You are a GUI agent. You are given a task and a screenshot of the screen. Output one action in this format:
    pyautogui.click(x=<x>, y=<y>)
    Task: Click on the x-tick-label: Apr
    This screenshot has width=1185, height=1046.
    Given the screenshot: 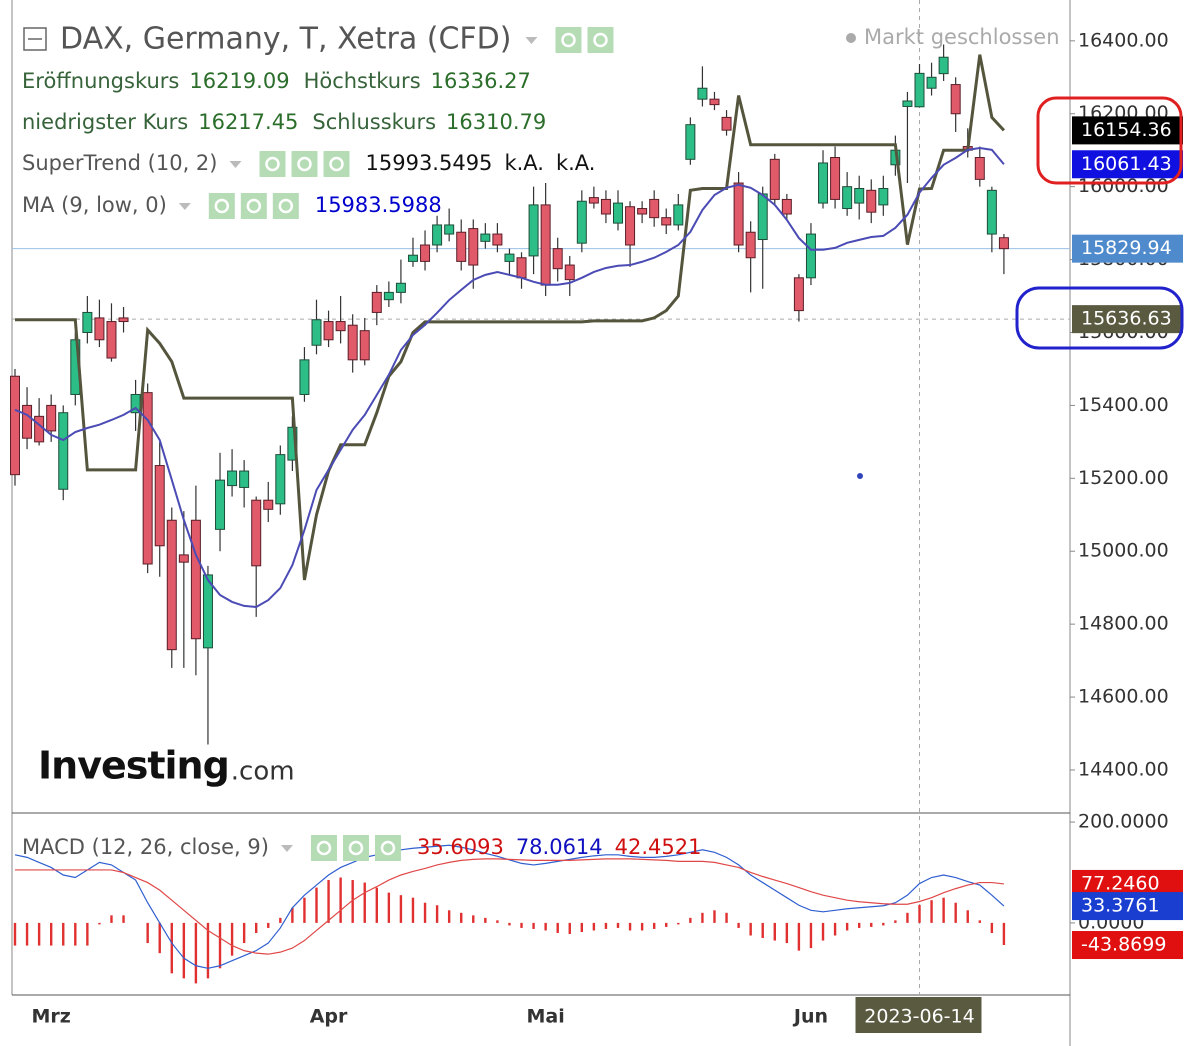 What is the action you would take?
    pyautogui.click(x=329, y=1017)
    